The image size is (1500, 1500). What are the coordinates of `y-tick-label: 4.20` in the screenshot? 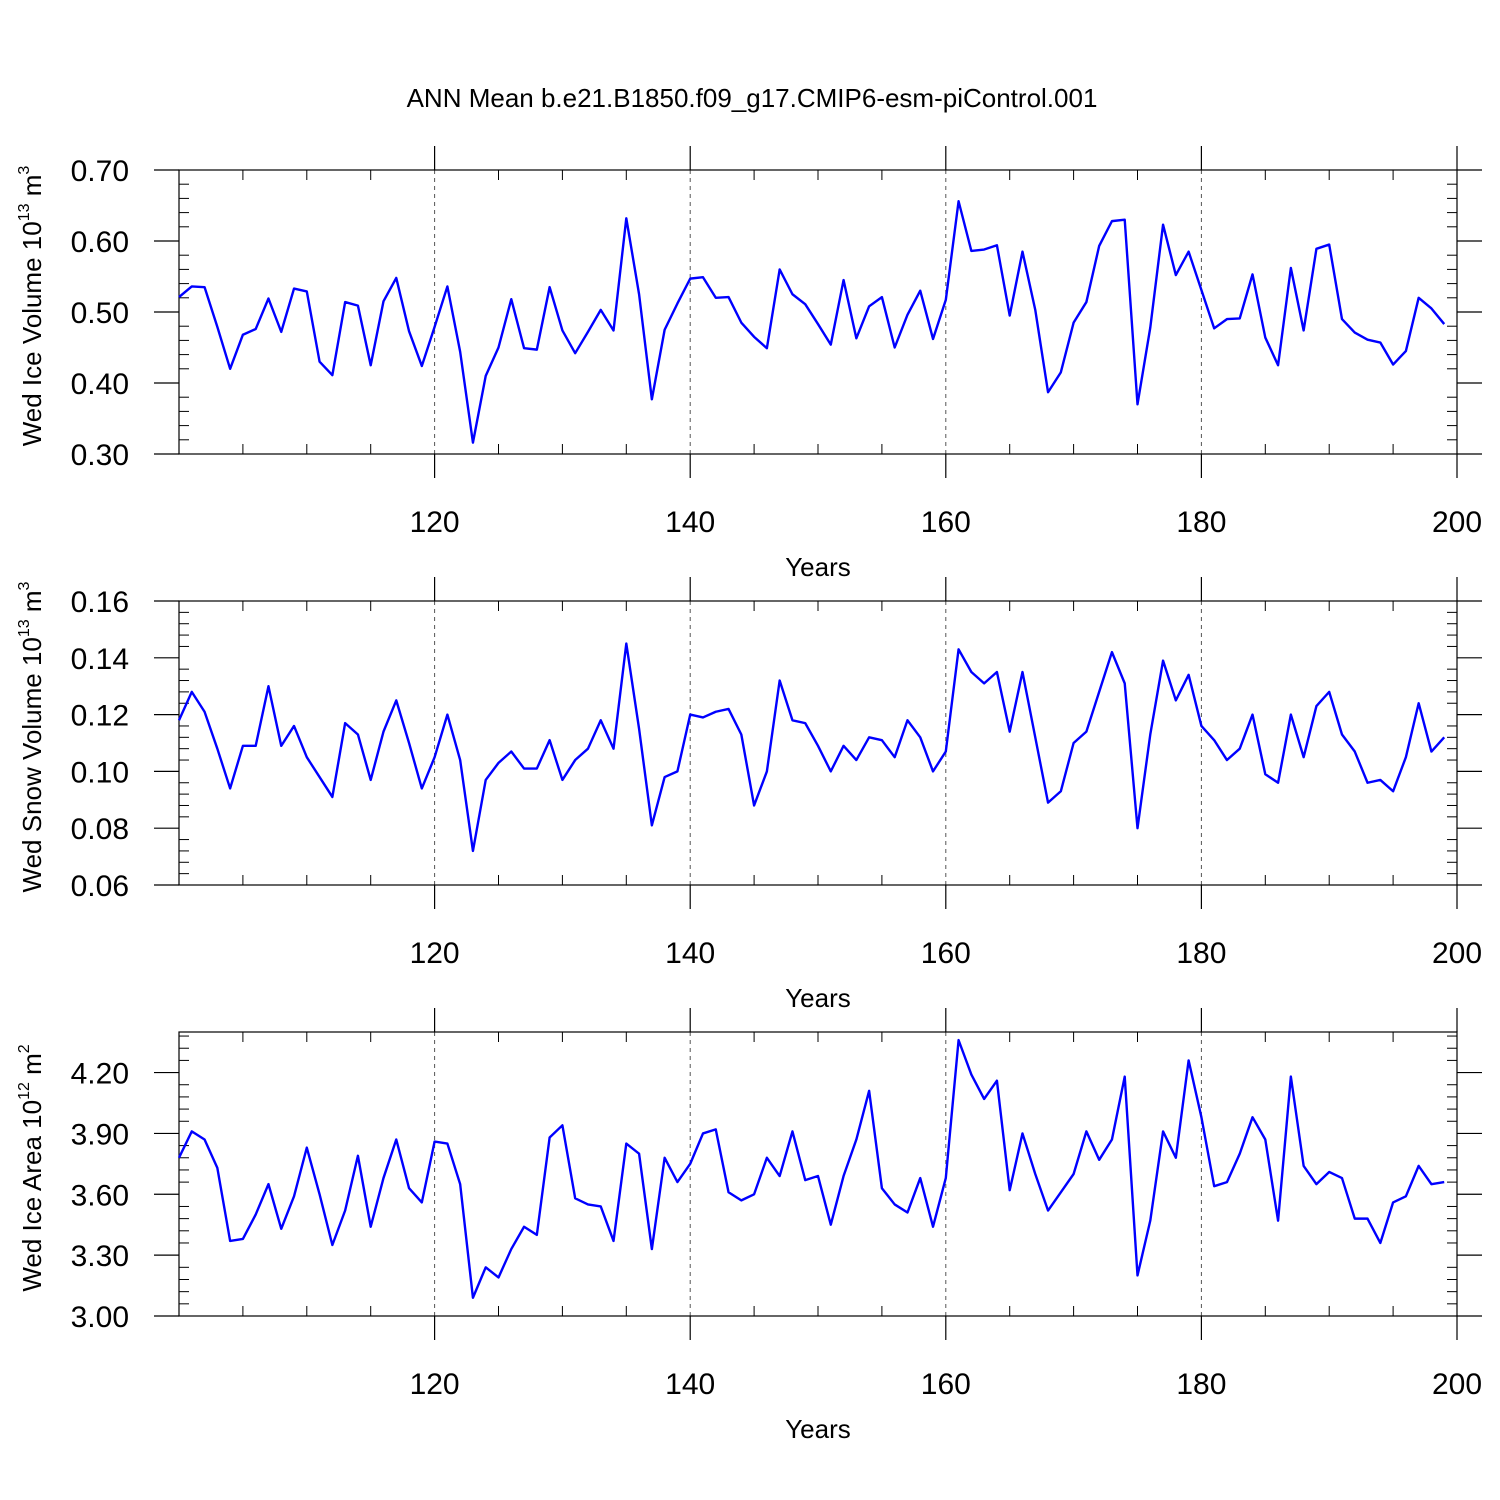 It's located at (100, 1074).